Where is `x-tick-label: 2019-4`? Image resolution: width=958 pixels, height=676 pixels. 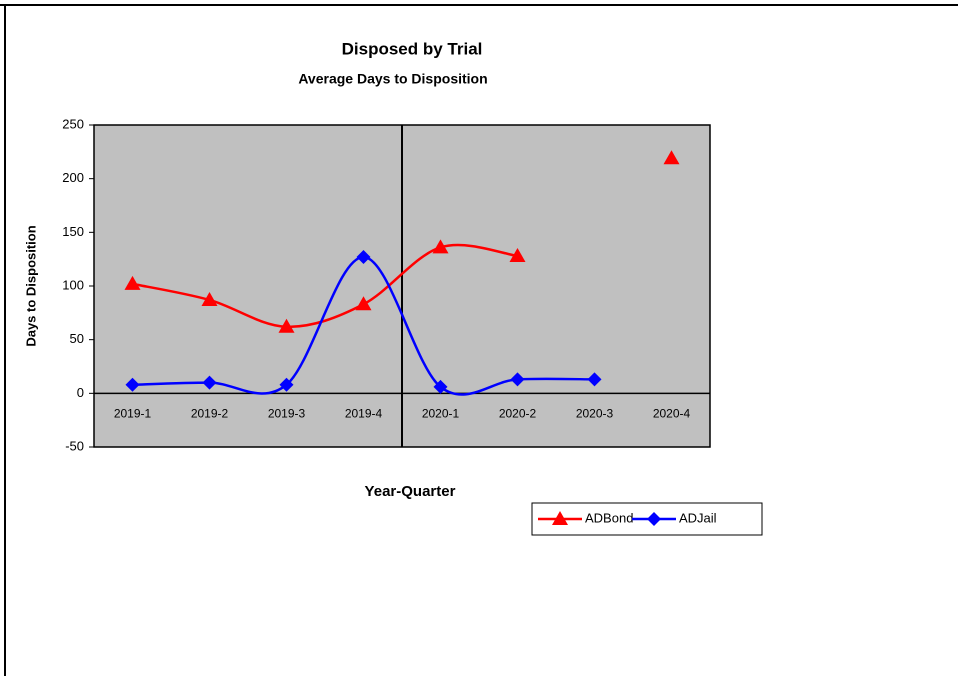 x-tick-label: 2019-4 is located at coordinates (364, 414).